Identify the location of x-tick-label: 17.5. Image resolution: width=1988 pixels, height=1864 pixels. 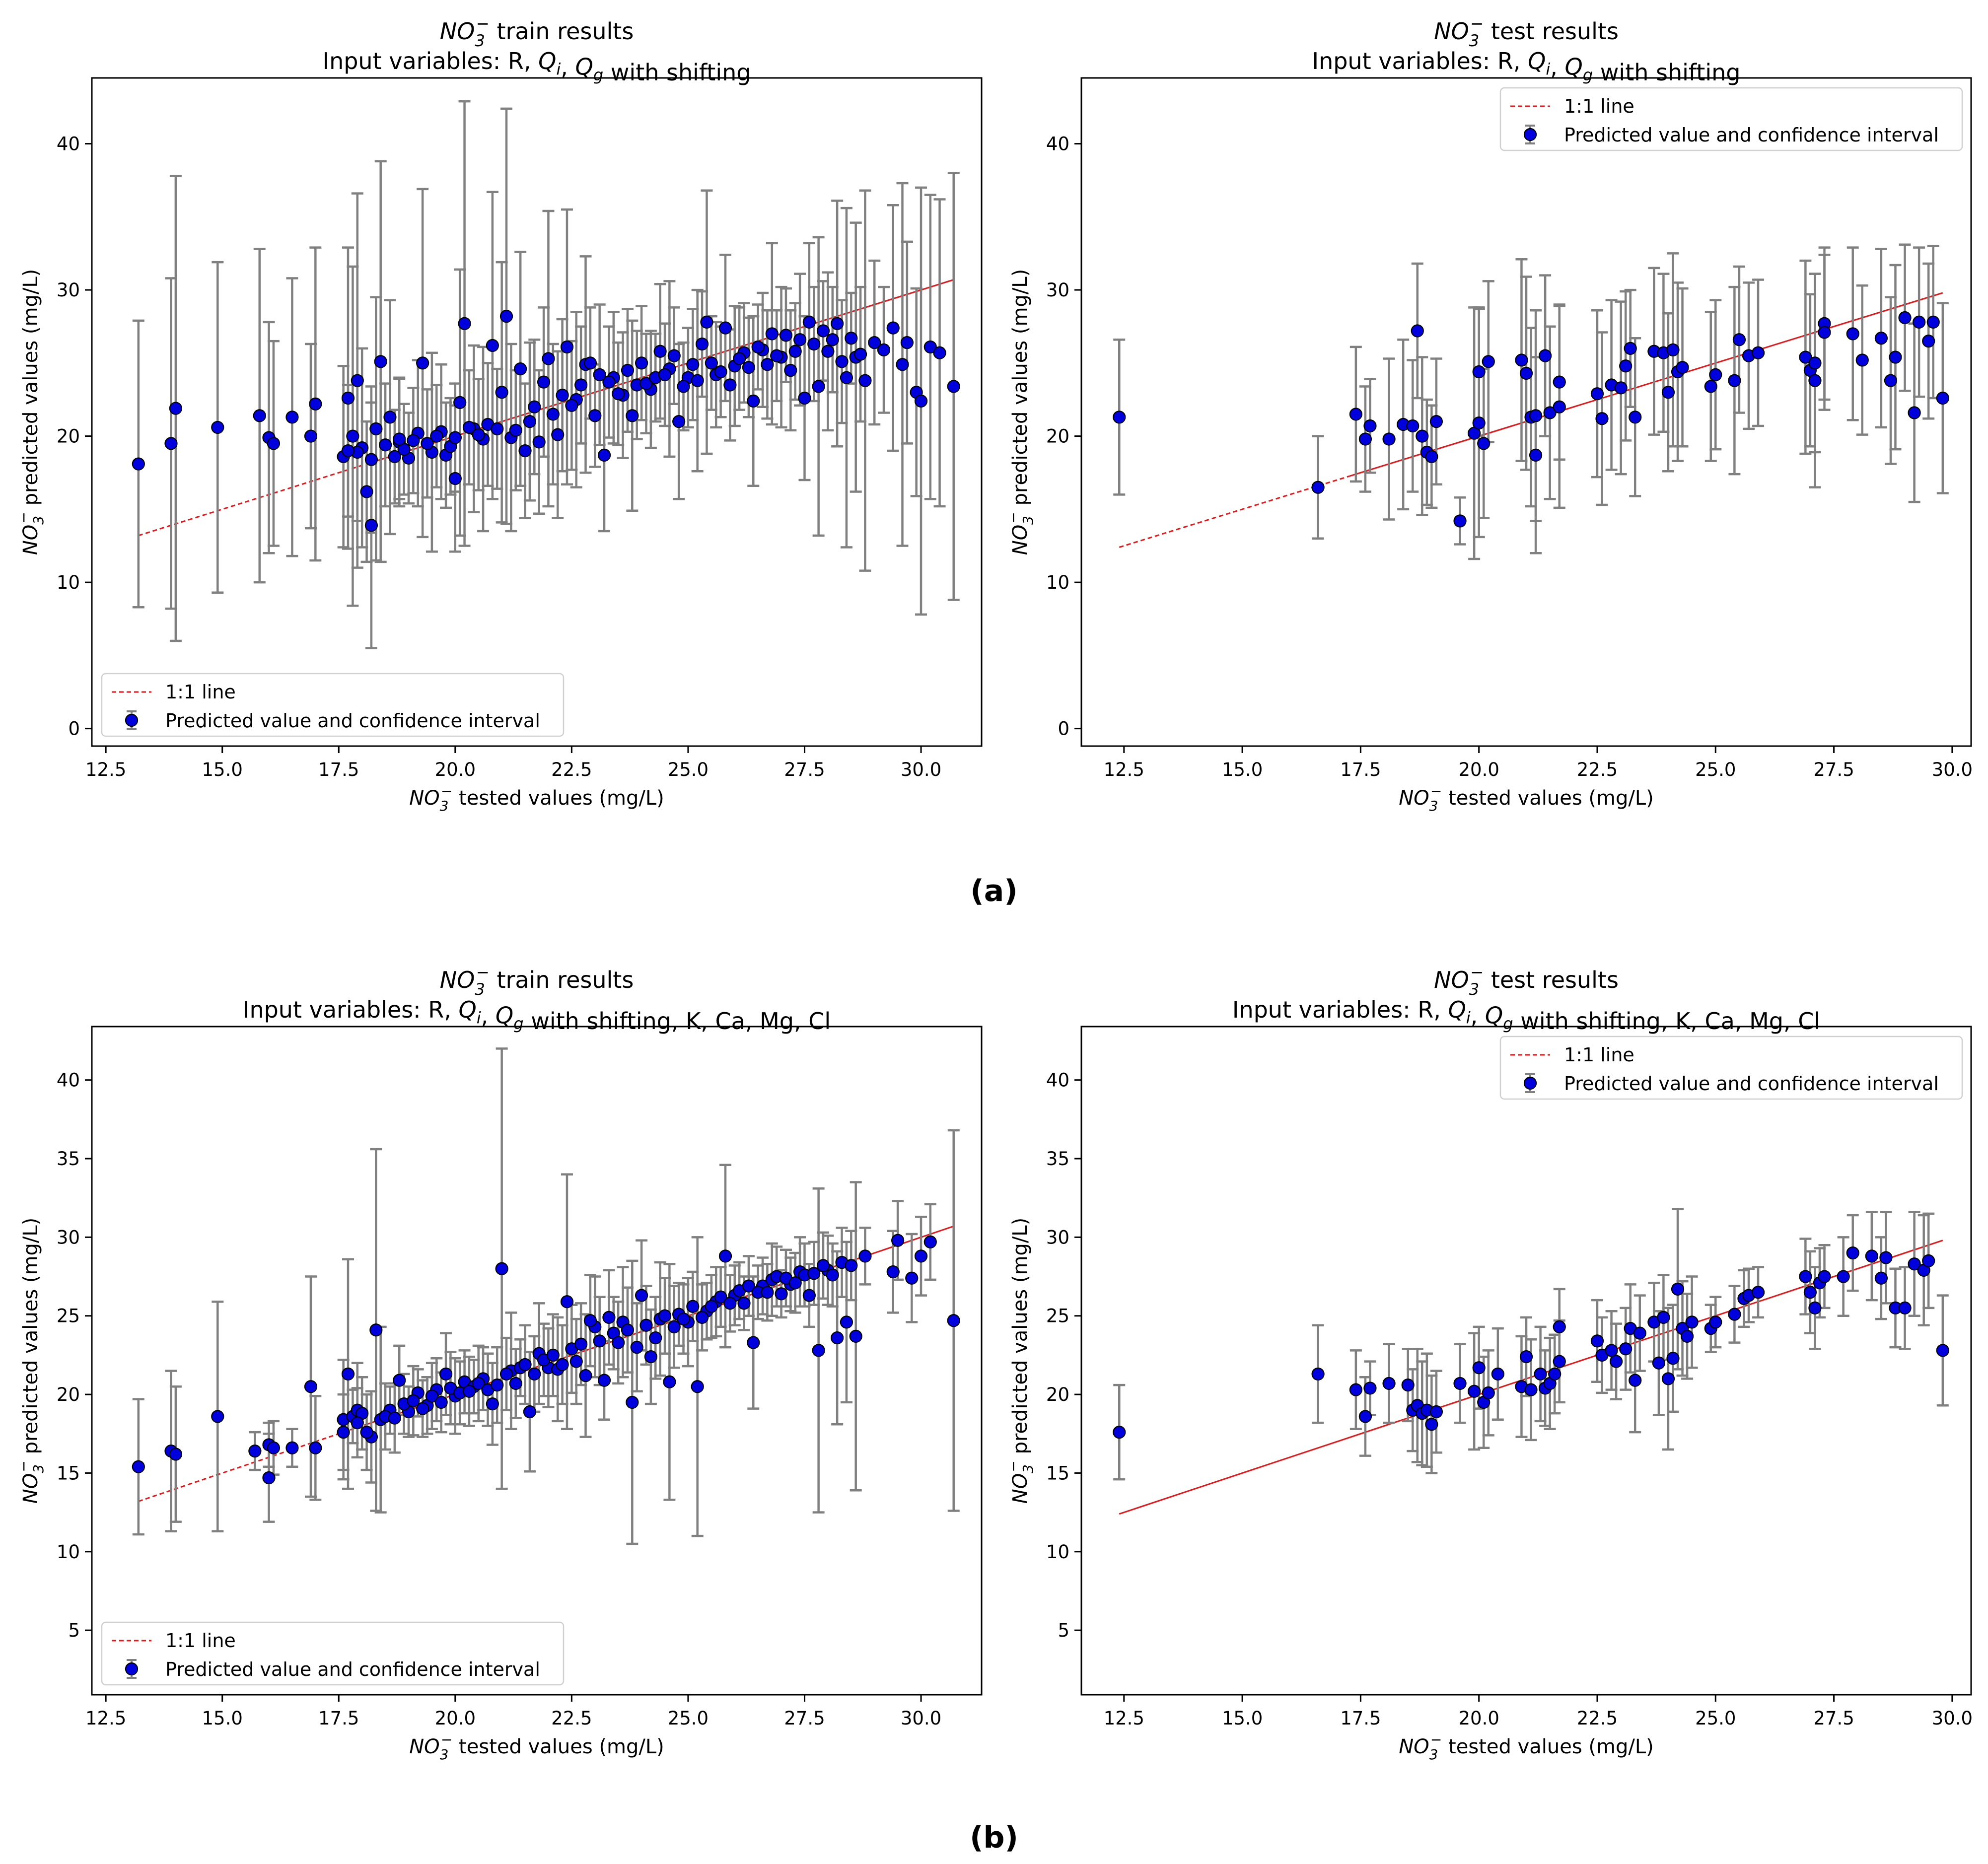
(338, 769).